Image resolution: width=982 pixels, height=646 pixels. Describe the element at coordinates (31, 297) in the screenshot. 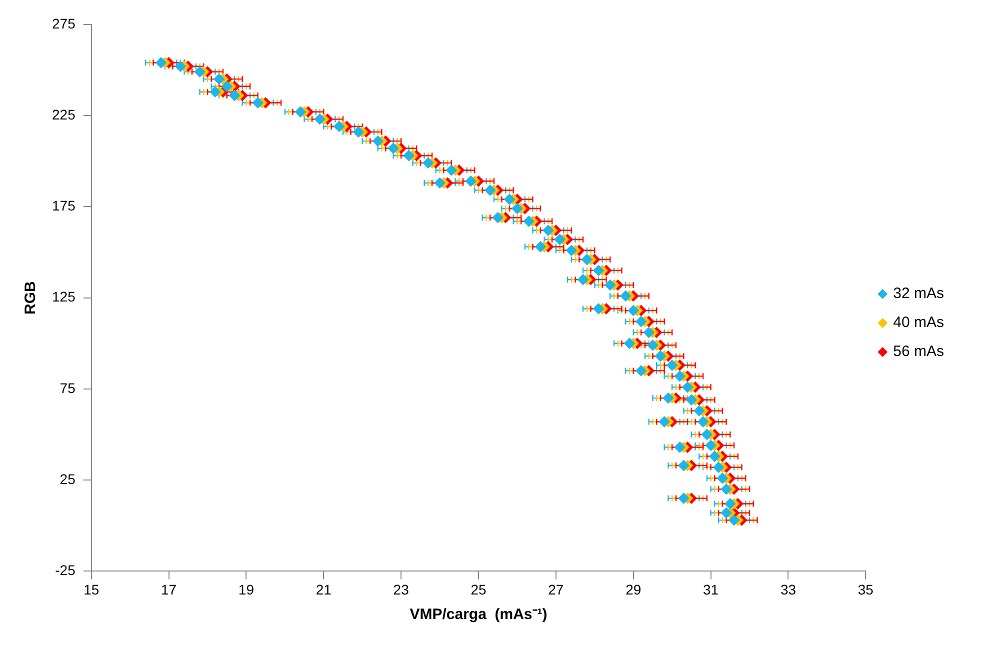

I see `y-axis-title: RGB` at that location.